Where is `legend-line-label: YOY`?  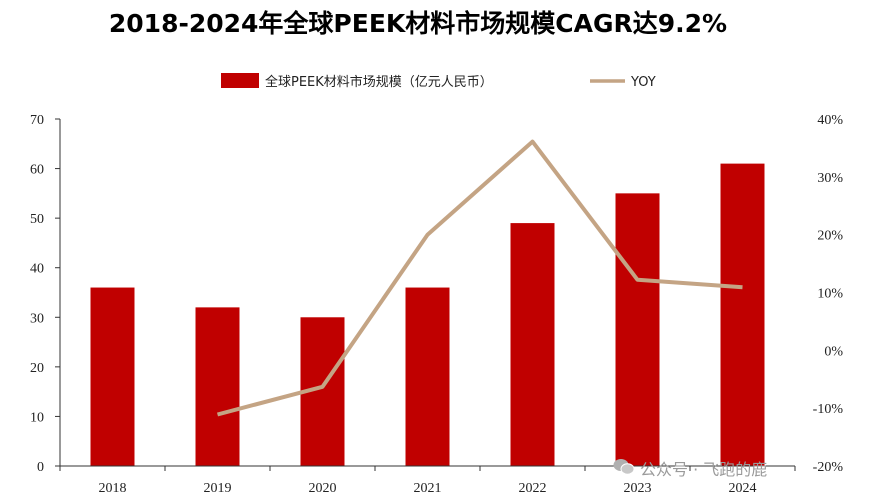
legend-line-label: YOY is located at coordinates (643, 82).